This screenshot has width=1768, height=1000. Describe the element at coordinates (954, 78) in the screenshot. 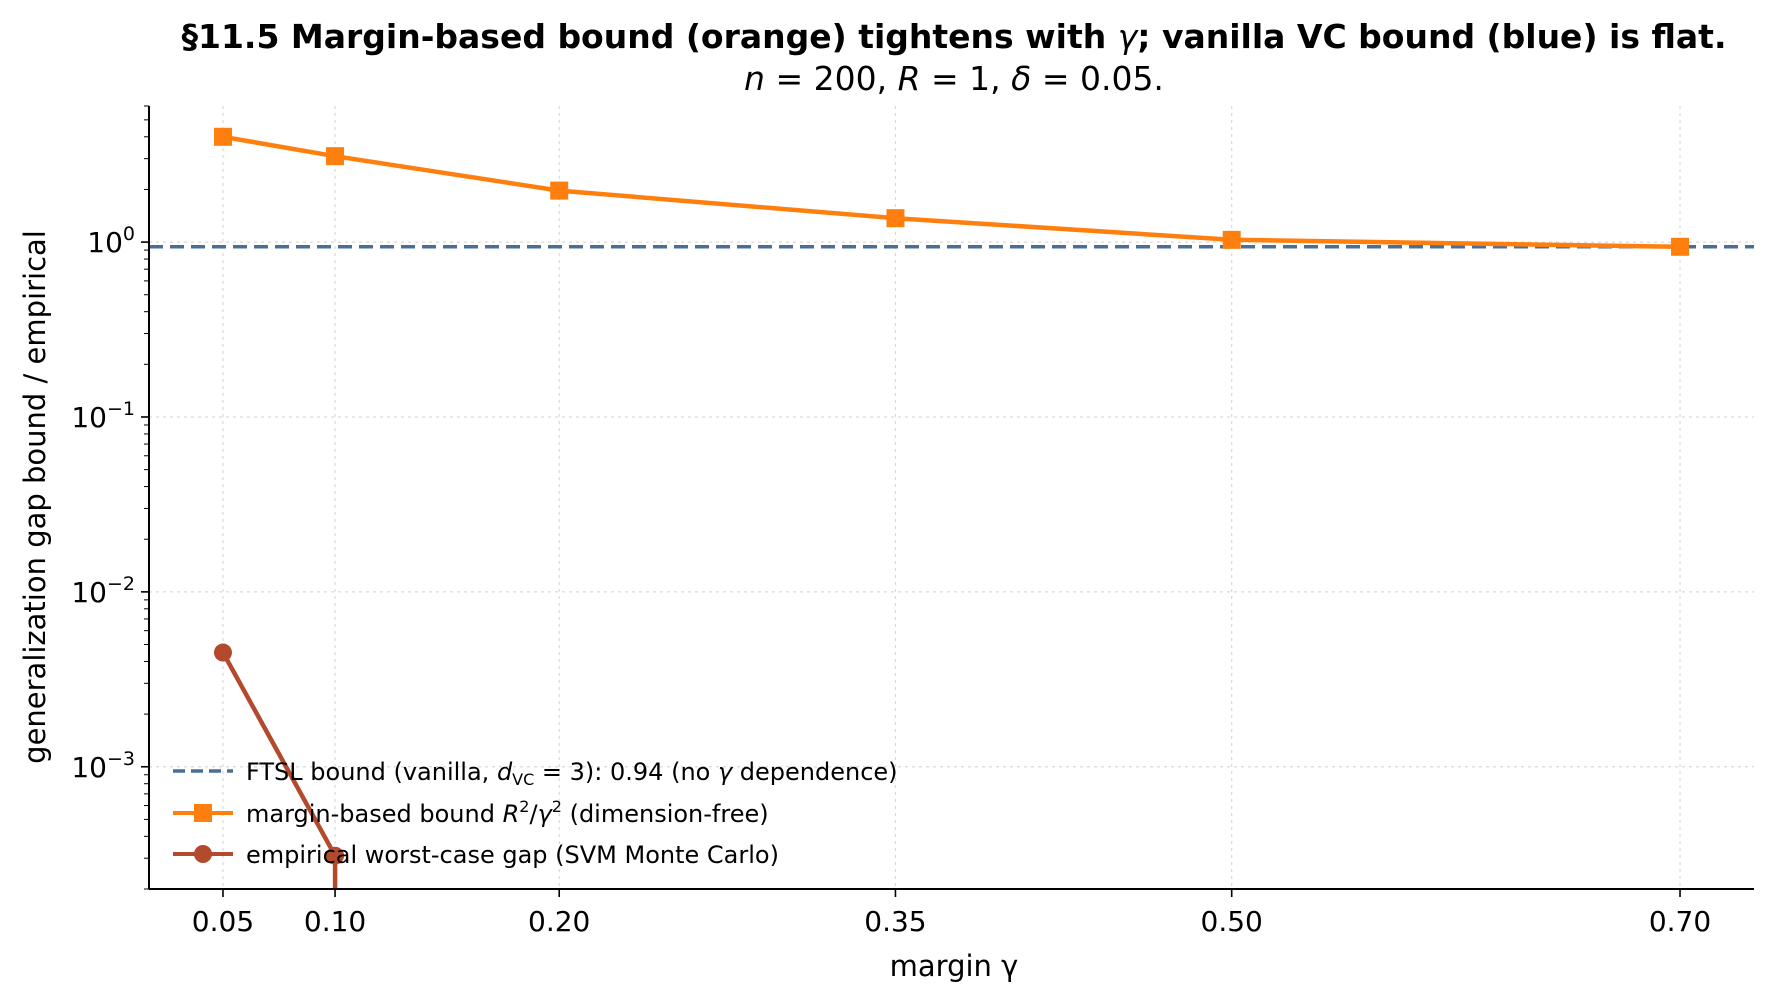

I see `chart-title-line-2: n = 200, R = 1, δ = 0.05.` at that location.